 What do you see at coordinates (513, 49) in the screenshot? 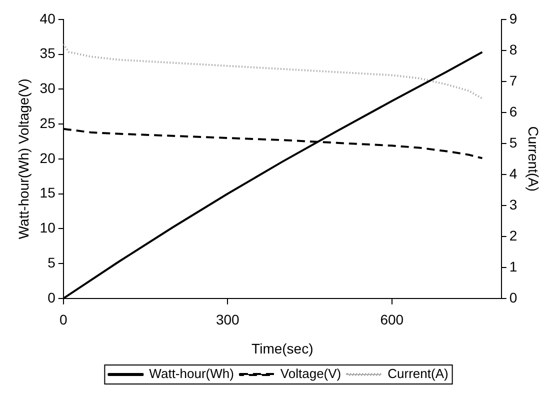
I see `y2-tick-label: 8` at bounding box center [513, 49].